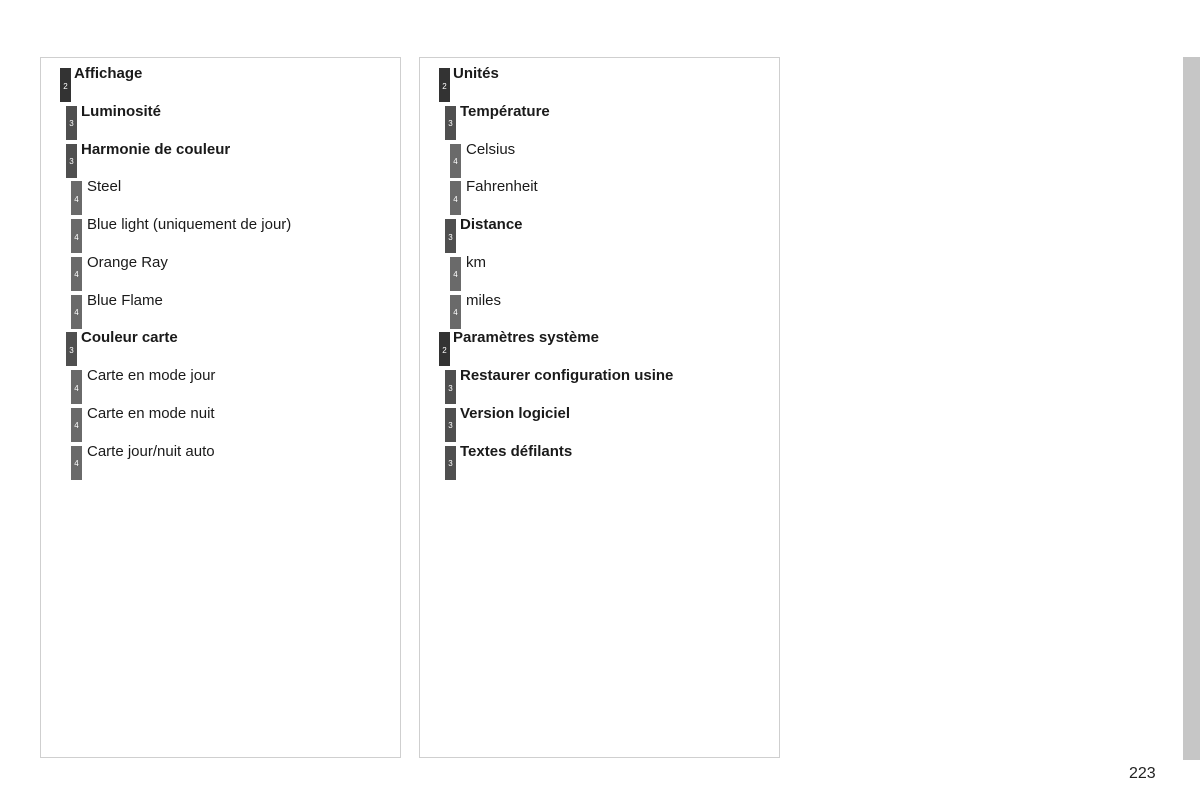  Describe the element at coordinates (220, 307) in the screenshot. I see `menu-item: 4 Blue Flame` at that location.